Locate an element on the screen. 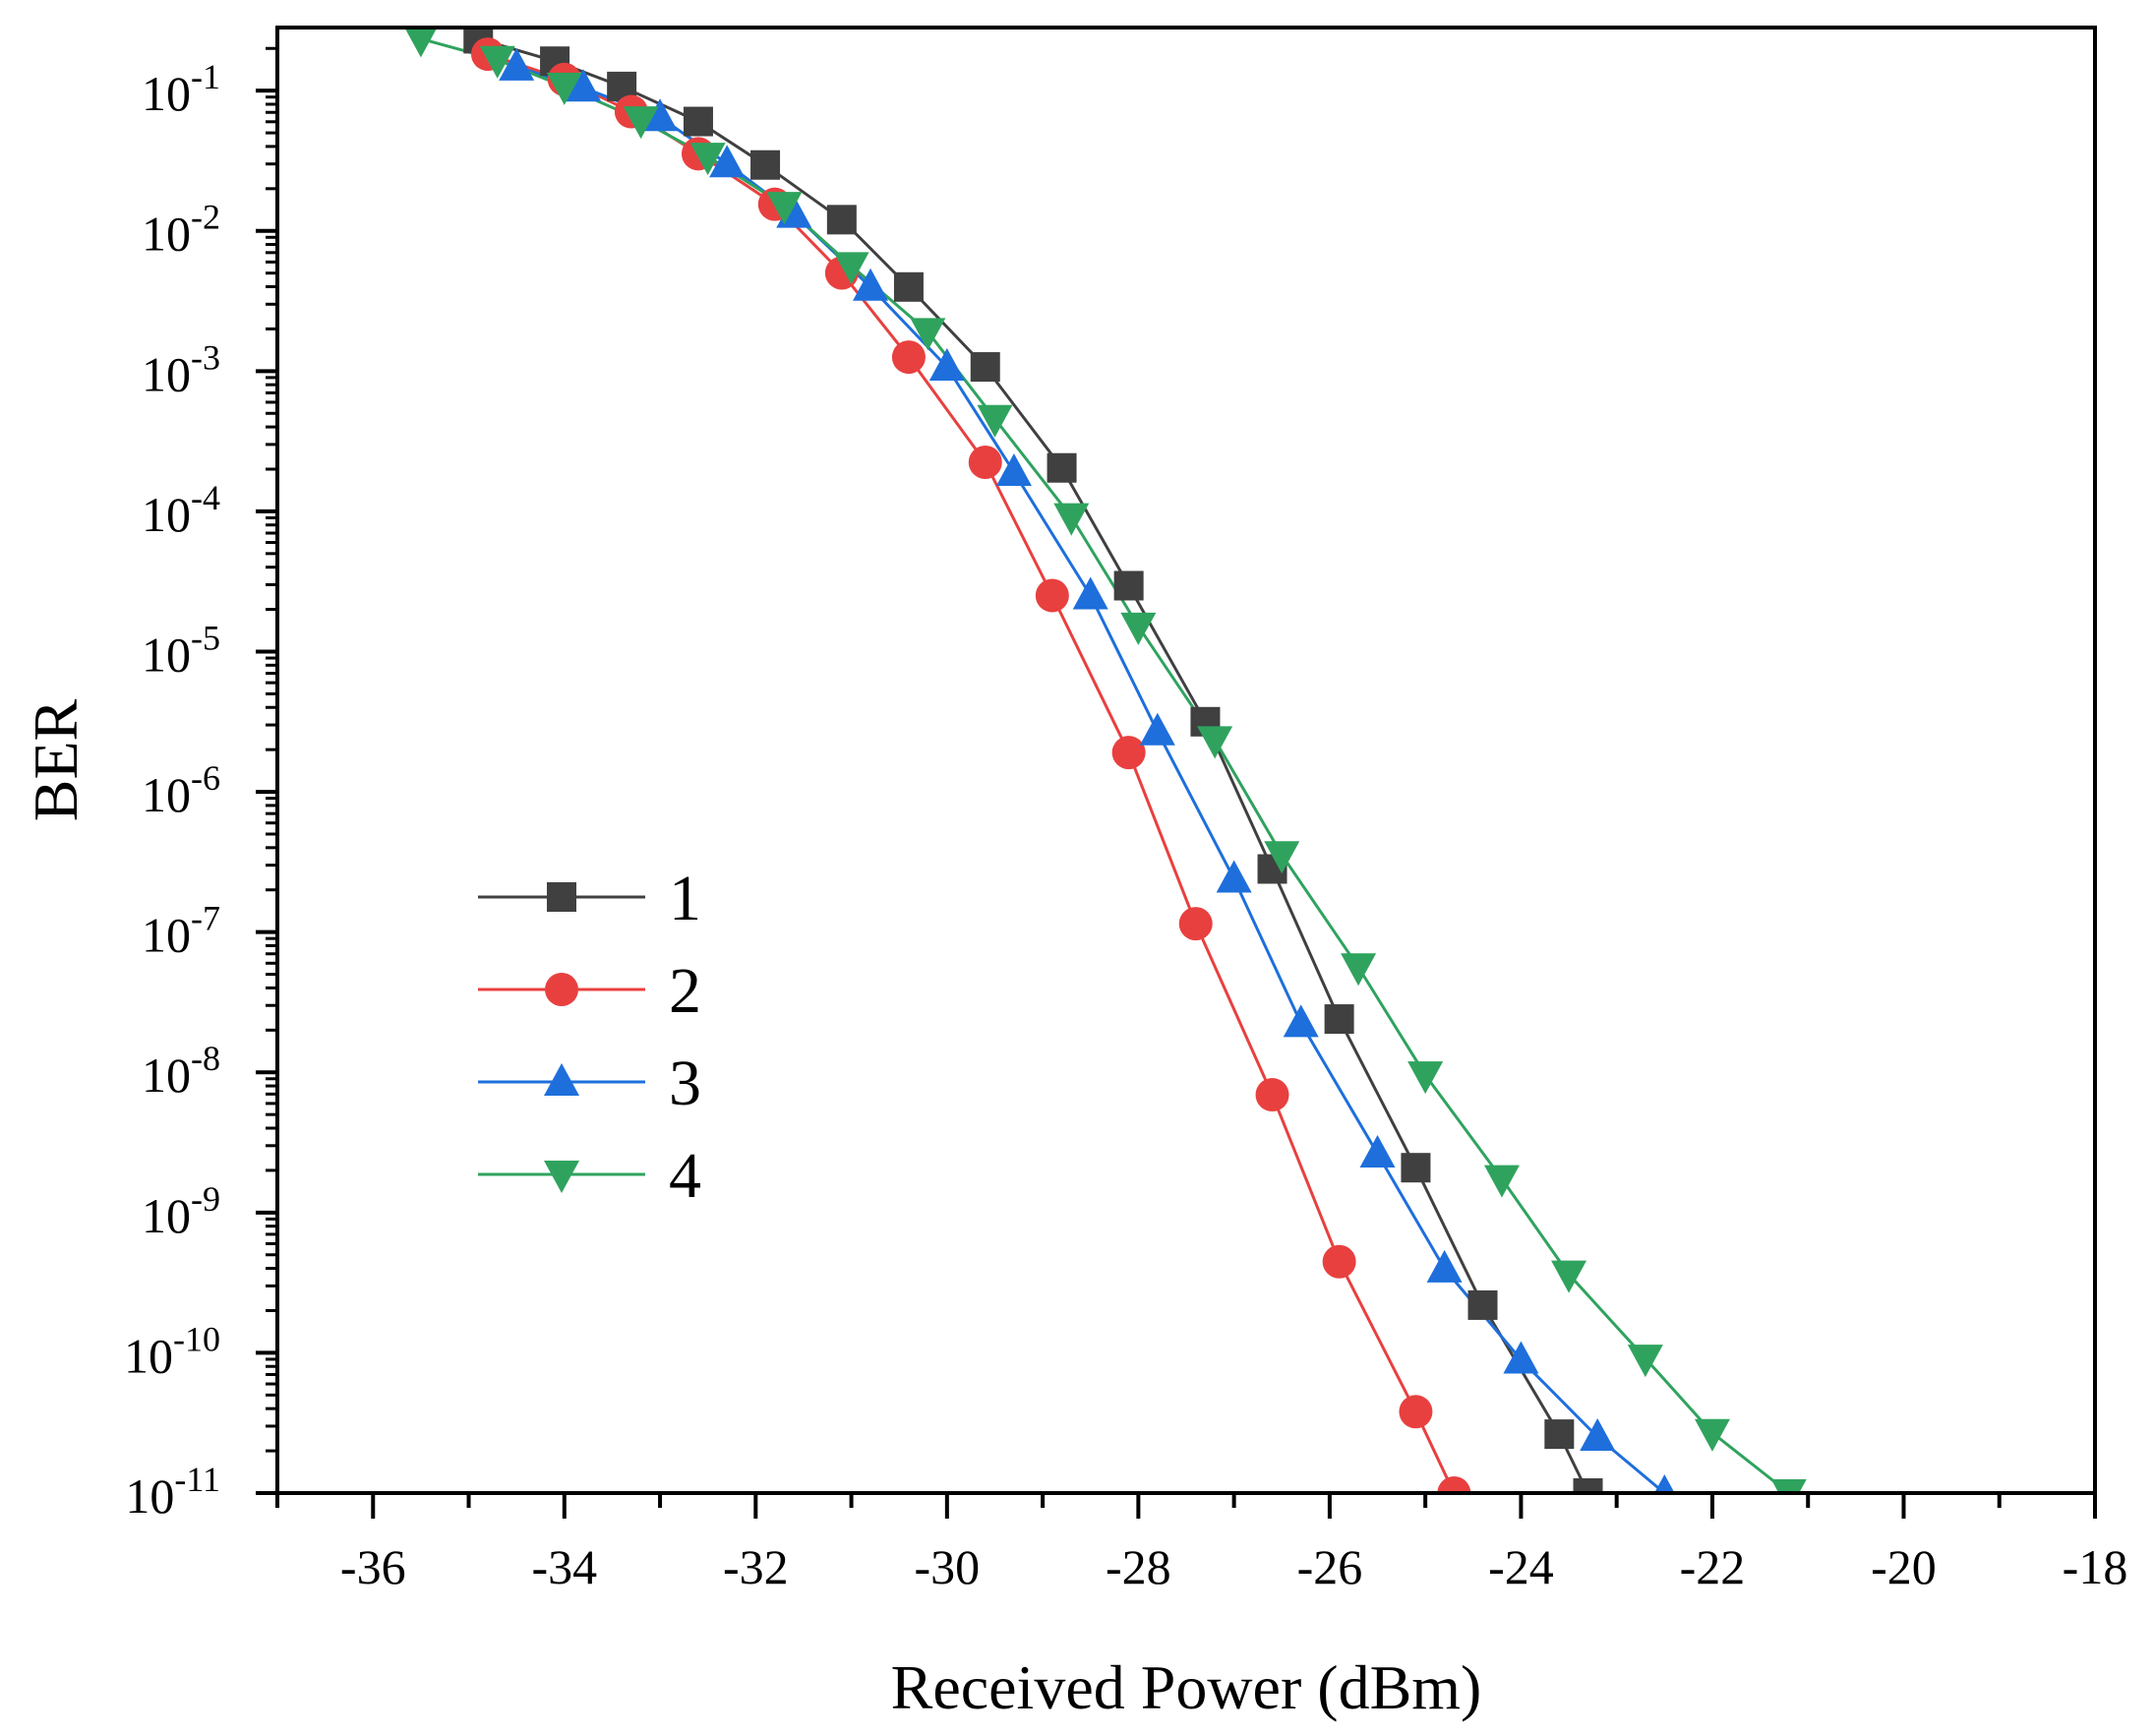 Image resolution: width=2154 pixels, height=1736 pixels. x-tick-label: -24 is located at coordinates (1521, 1566).